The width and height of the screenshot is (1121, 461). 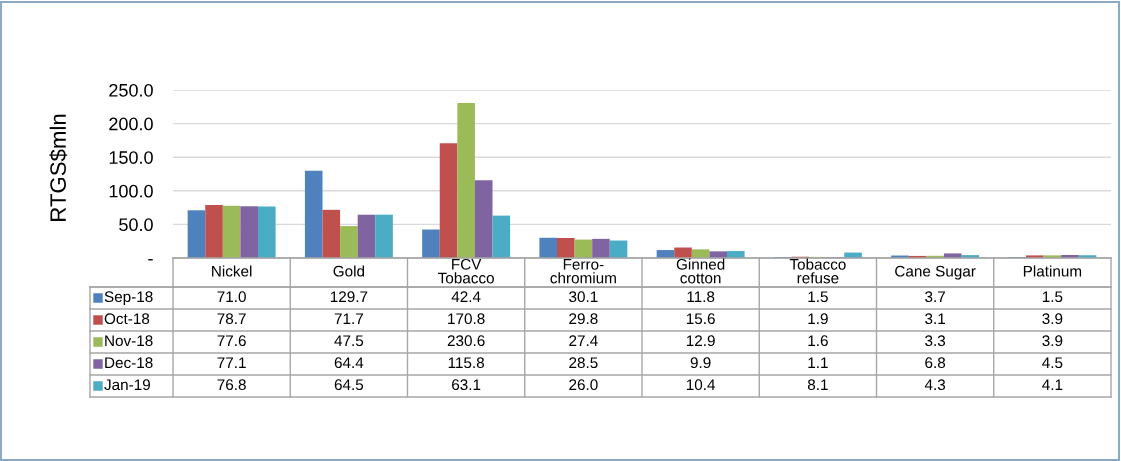 I want to click on data-label: 42.4, so click(x=466, y=296).